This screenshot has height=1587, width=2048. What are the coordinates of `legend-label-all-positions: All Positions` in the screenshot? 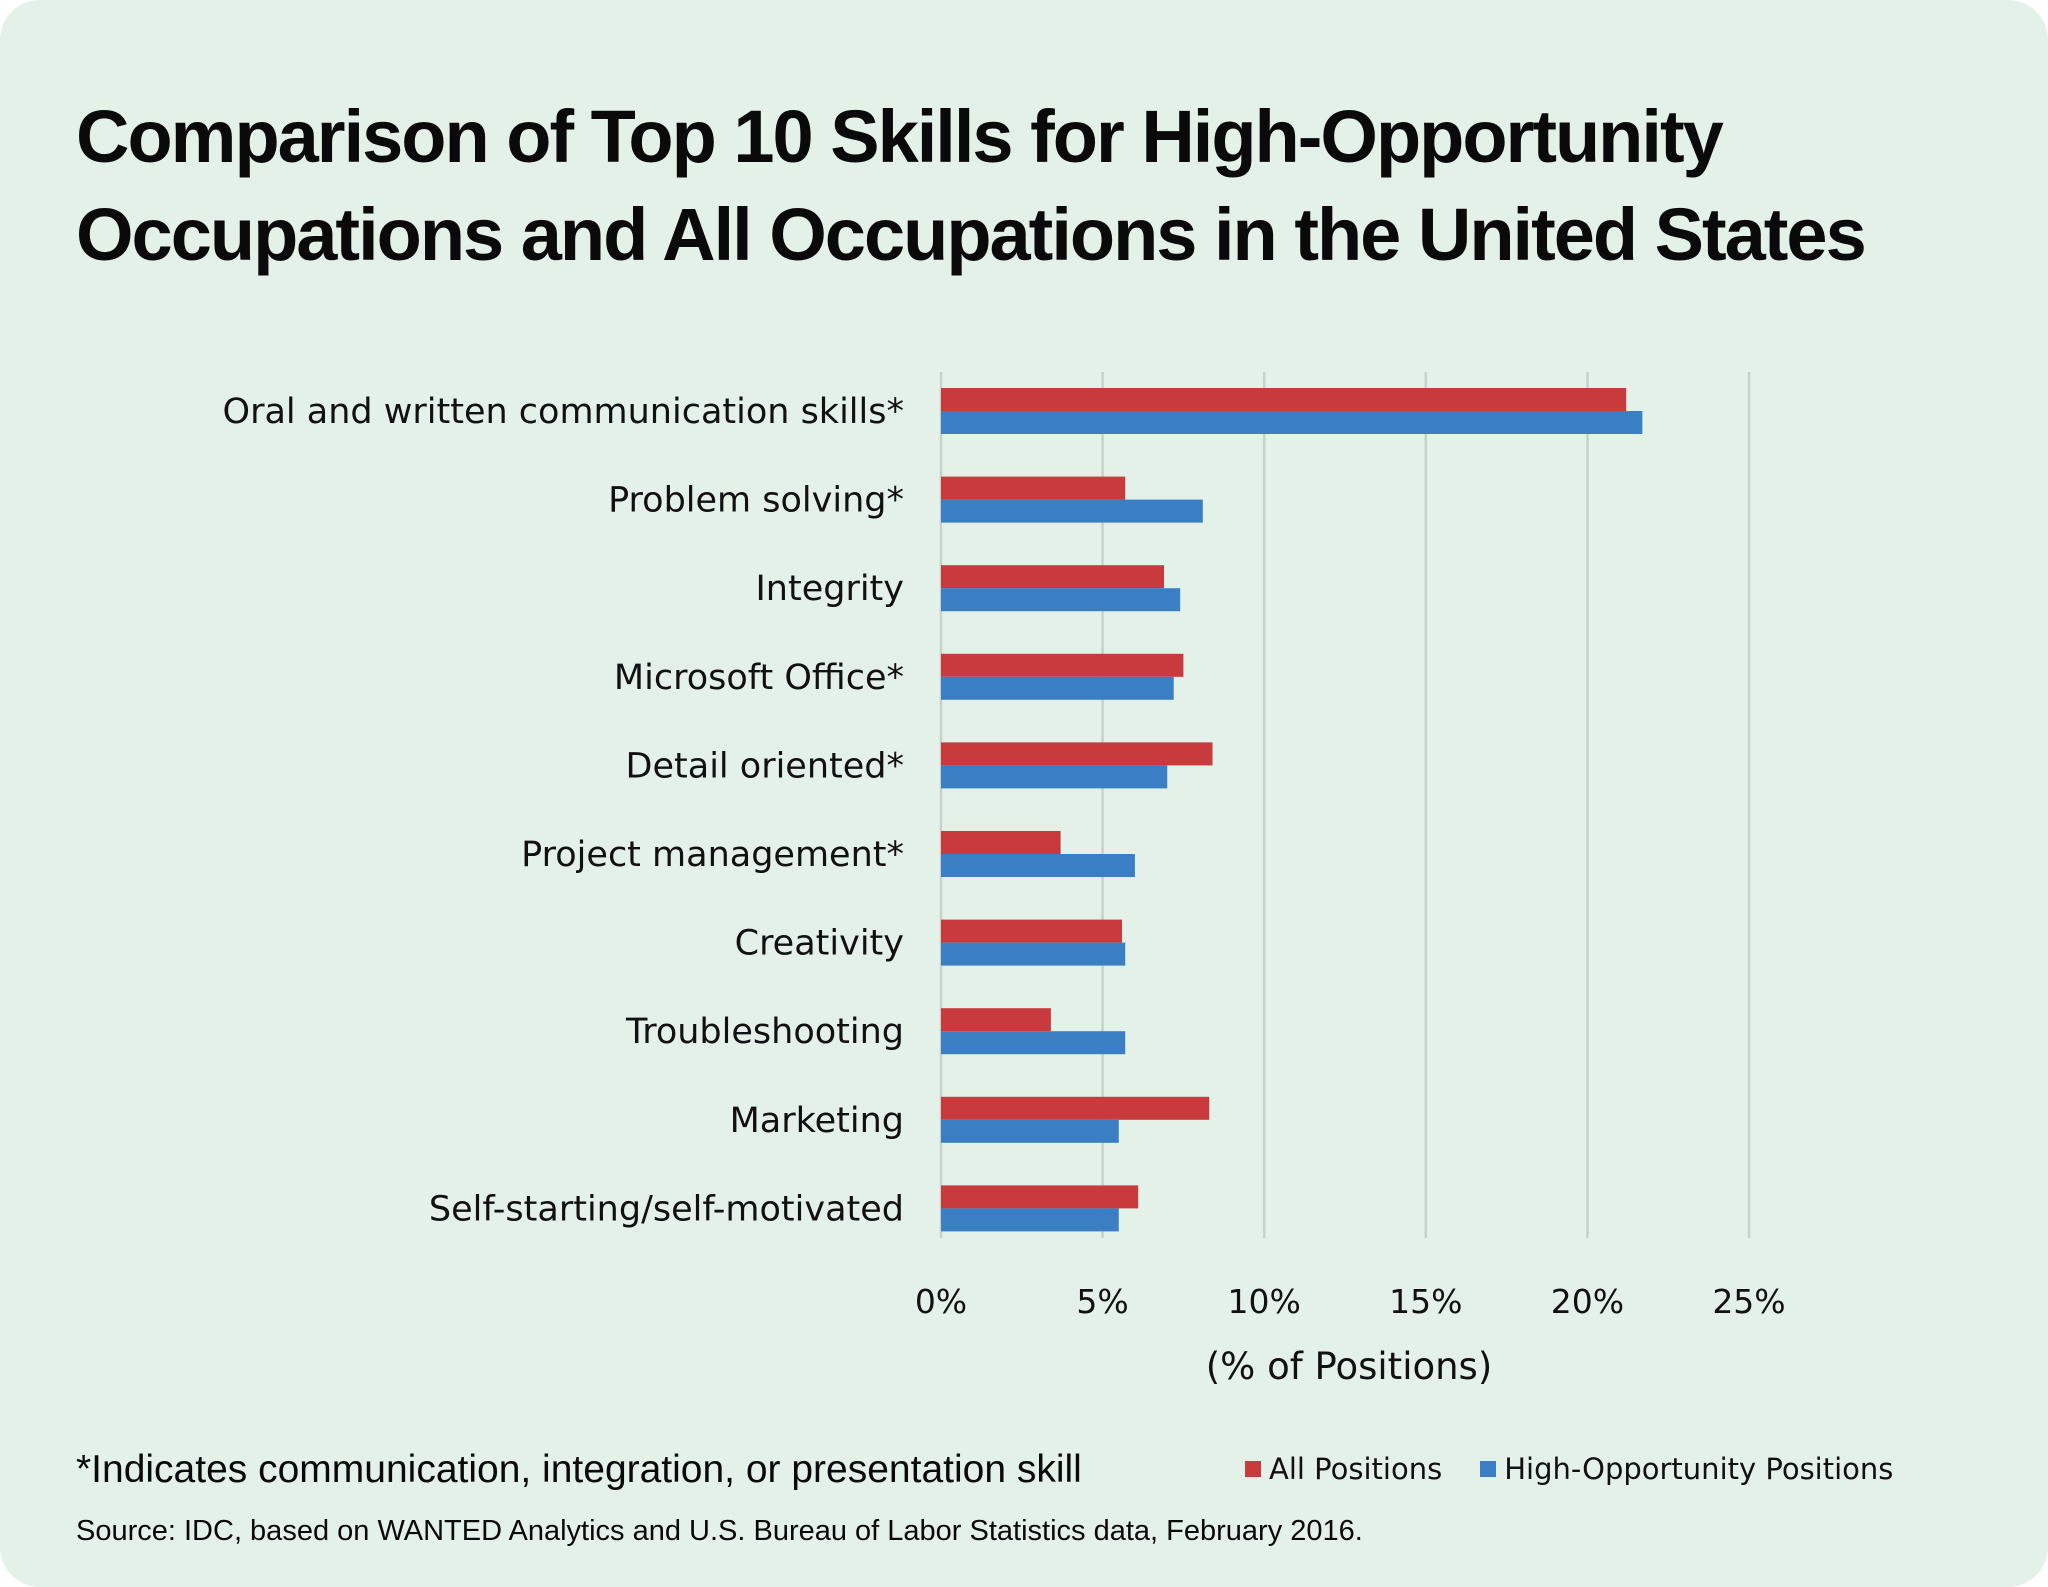 It's located at (1356, 1469).